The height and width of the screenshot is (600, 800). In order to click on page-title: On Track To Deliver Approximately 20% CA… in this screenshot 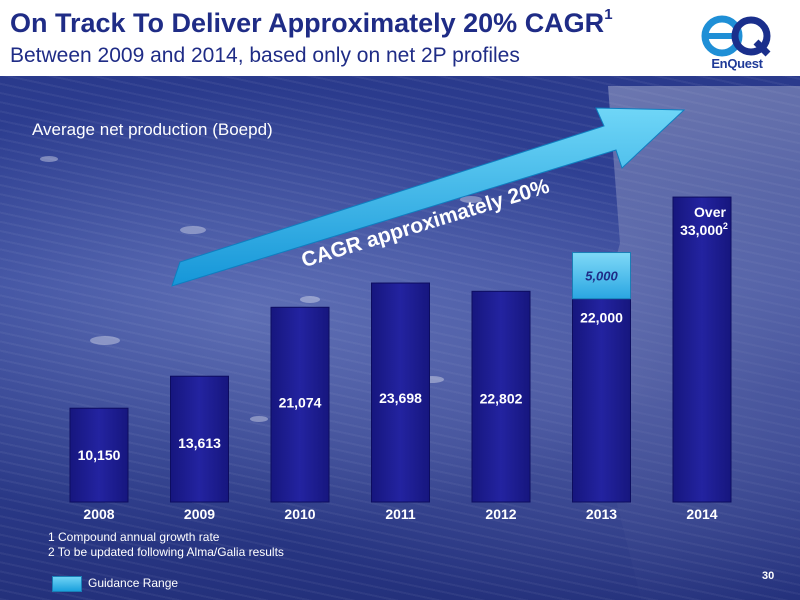, I will do `click(311, 22)`.